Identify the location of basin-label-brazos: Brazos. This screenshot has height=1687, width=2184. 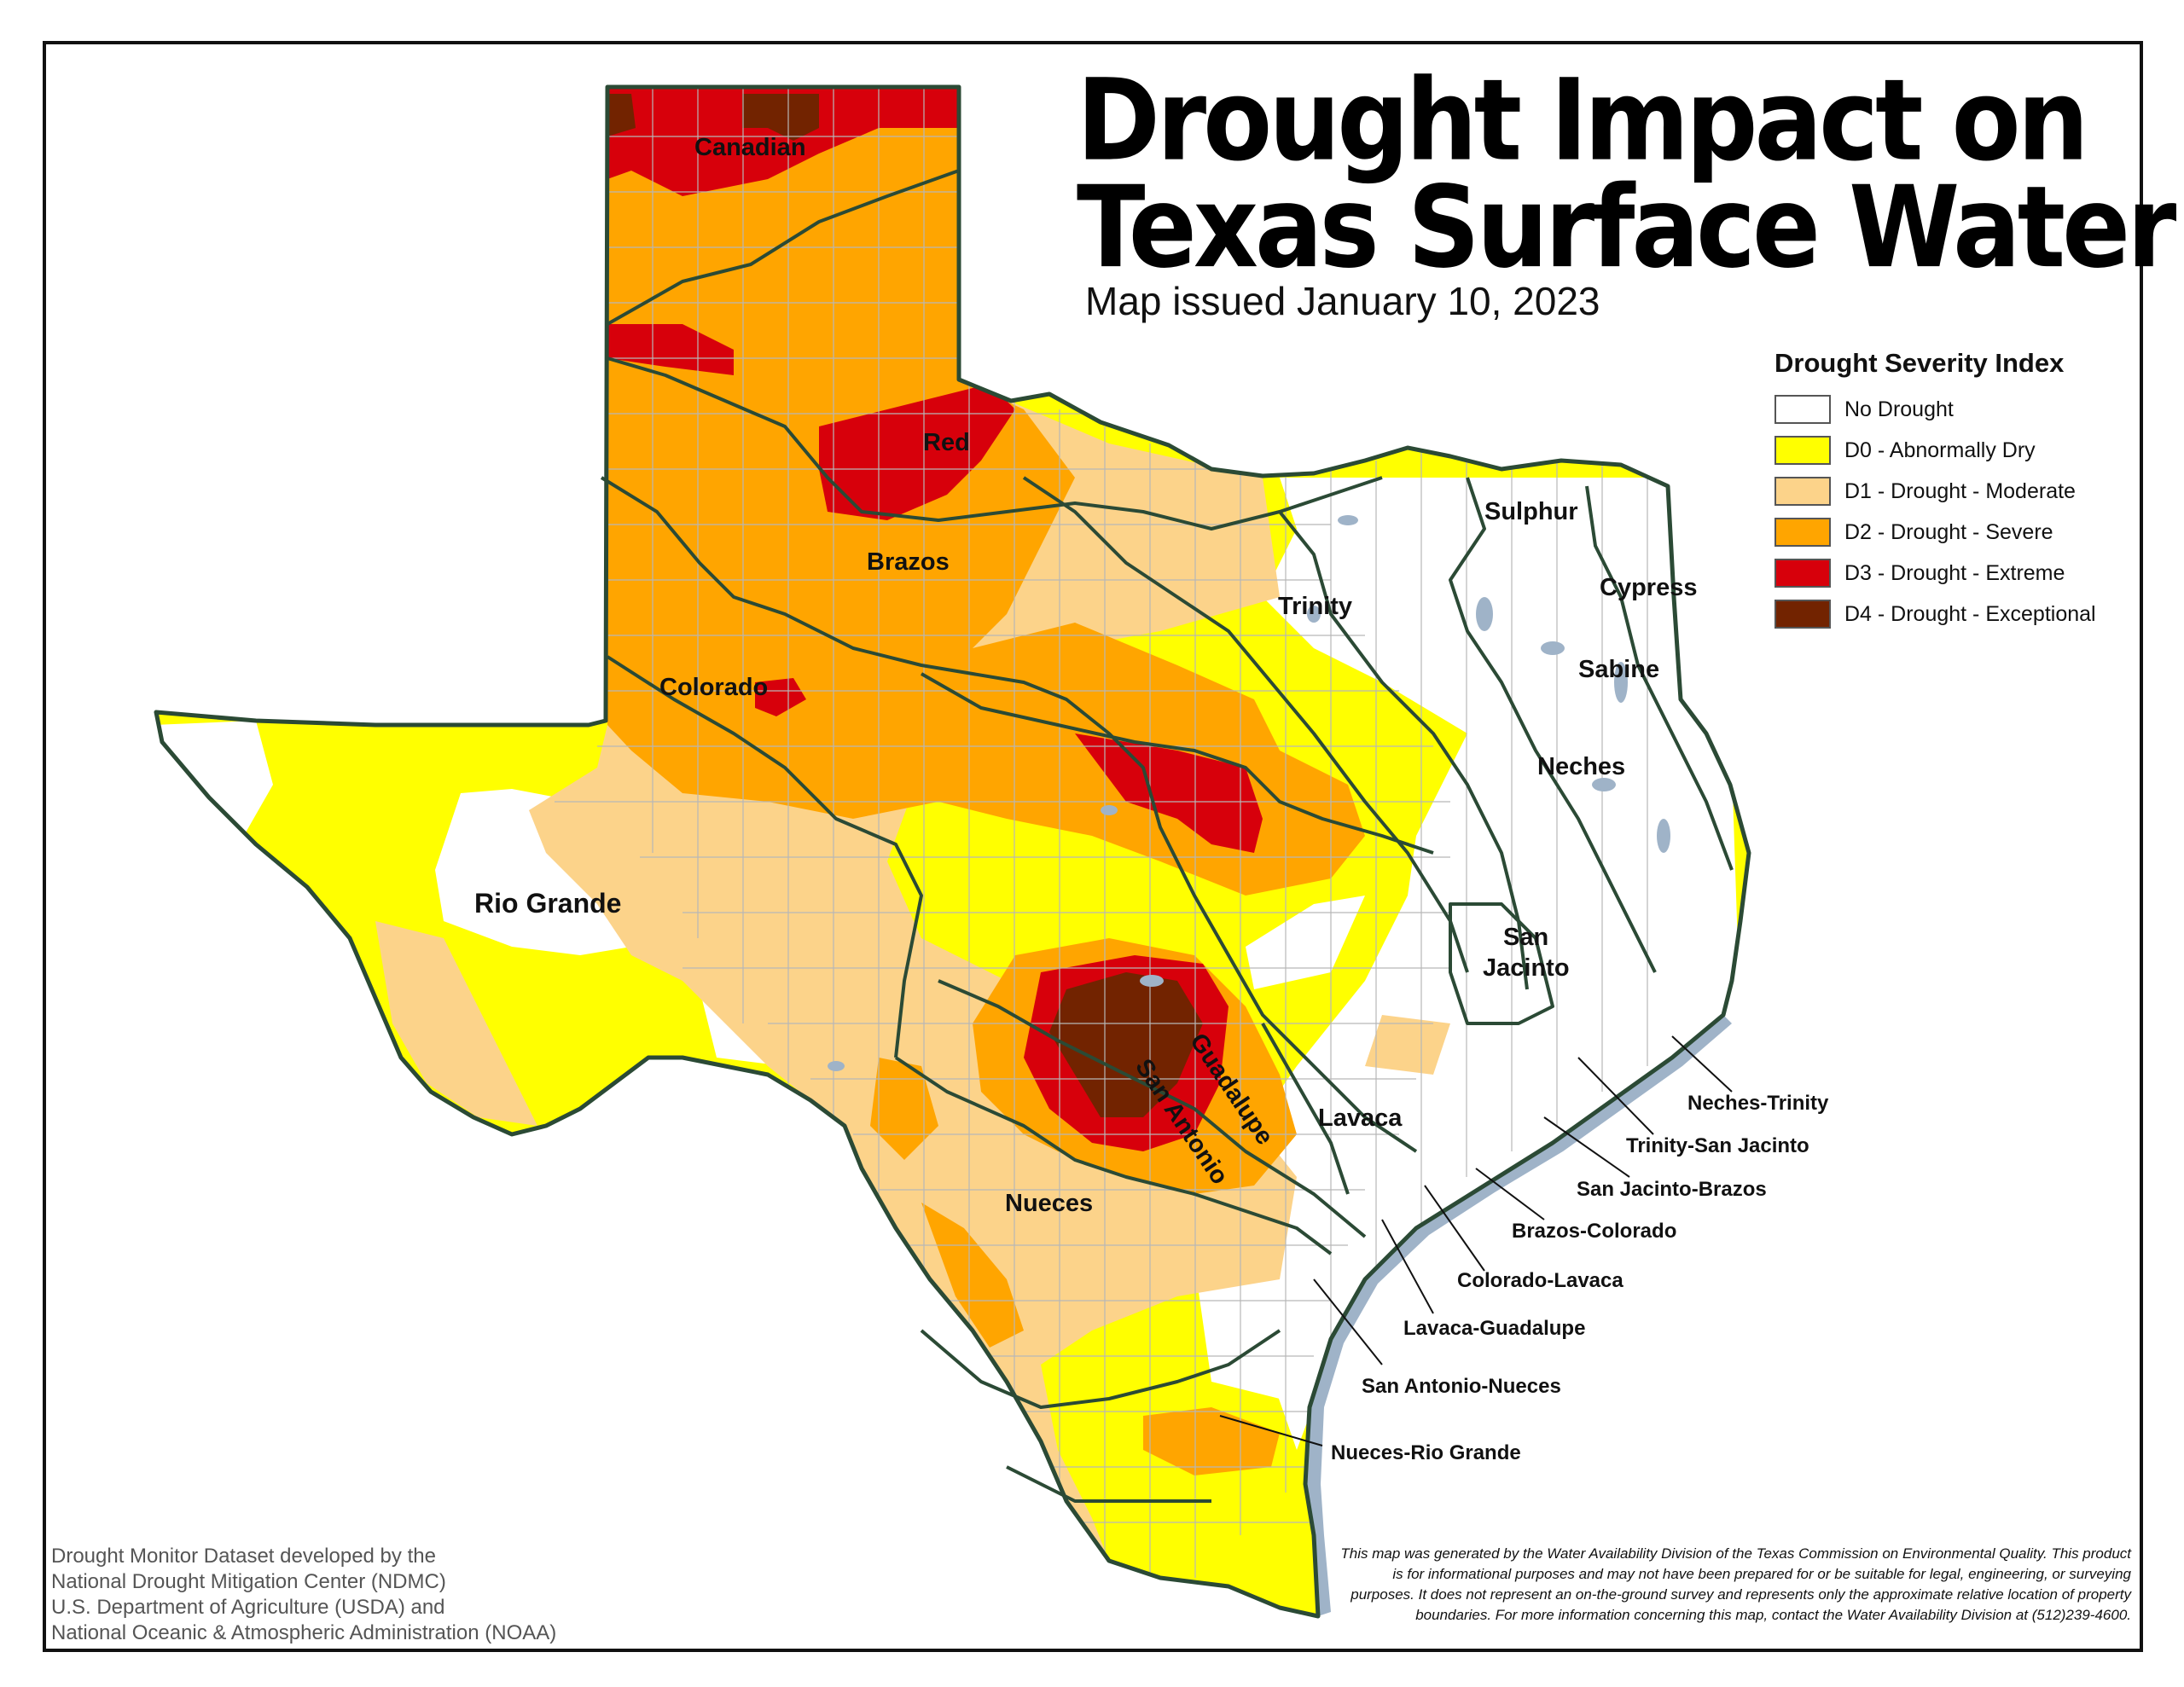
(908, 562).